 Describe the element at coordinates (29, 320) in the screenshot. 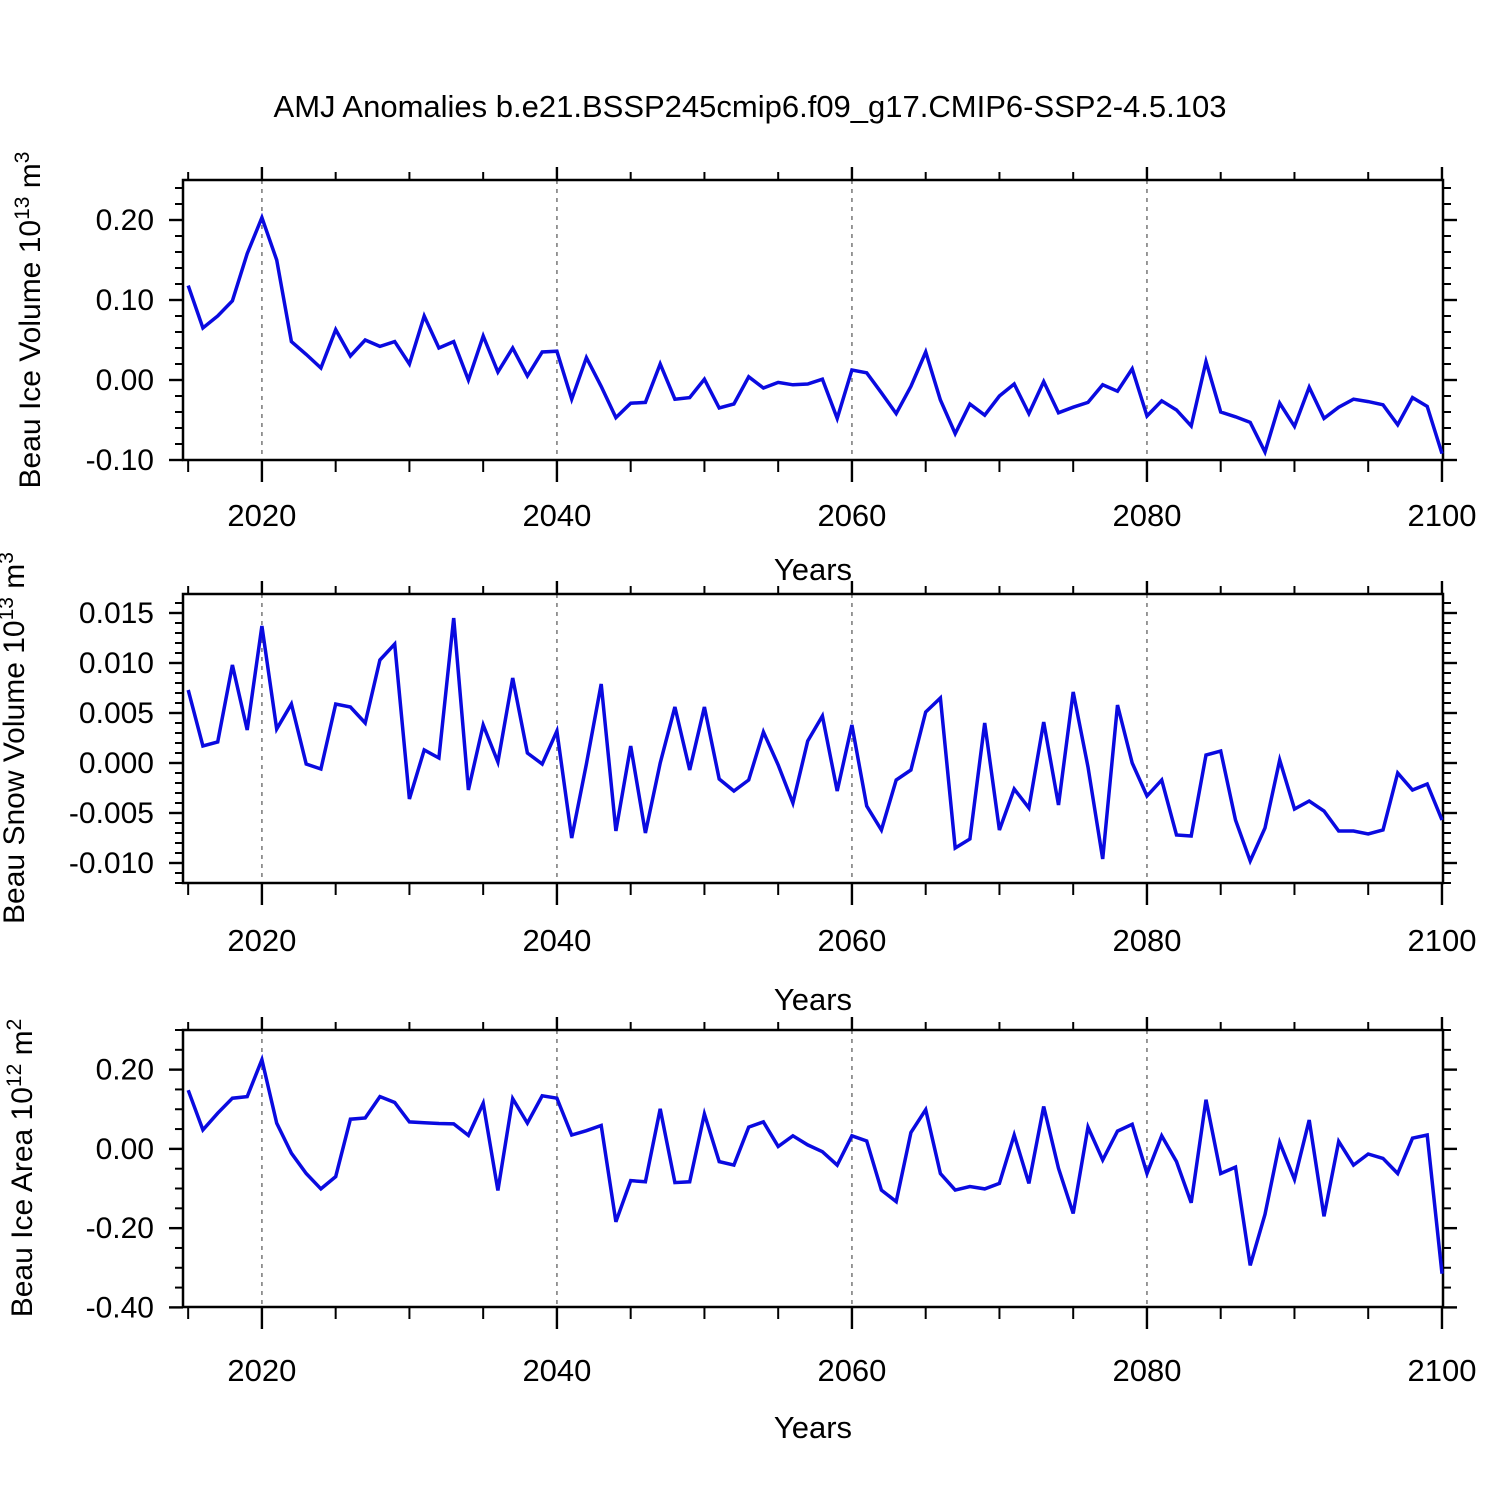

I see `y-axis-title: Beau Ice Volume 1013​ m3​` at that location.